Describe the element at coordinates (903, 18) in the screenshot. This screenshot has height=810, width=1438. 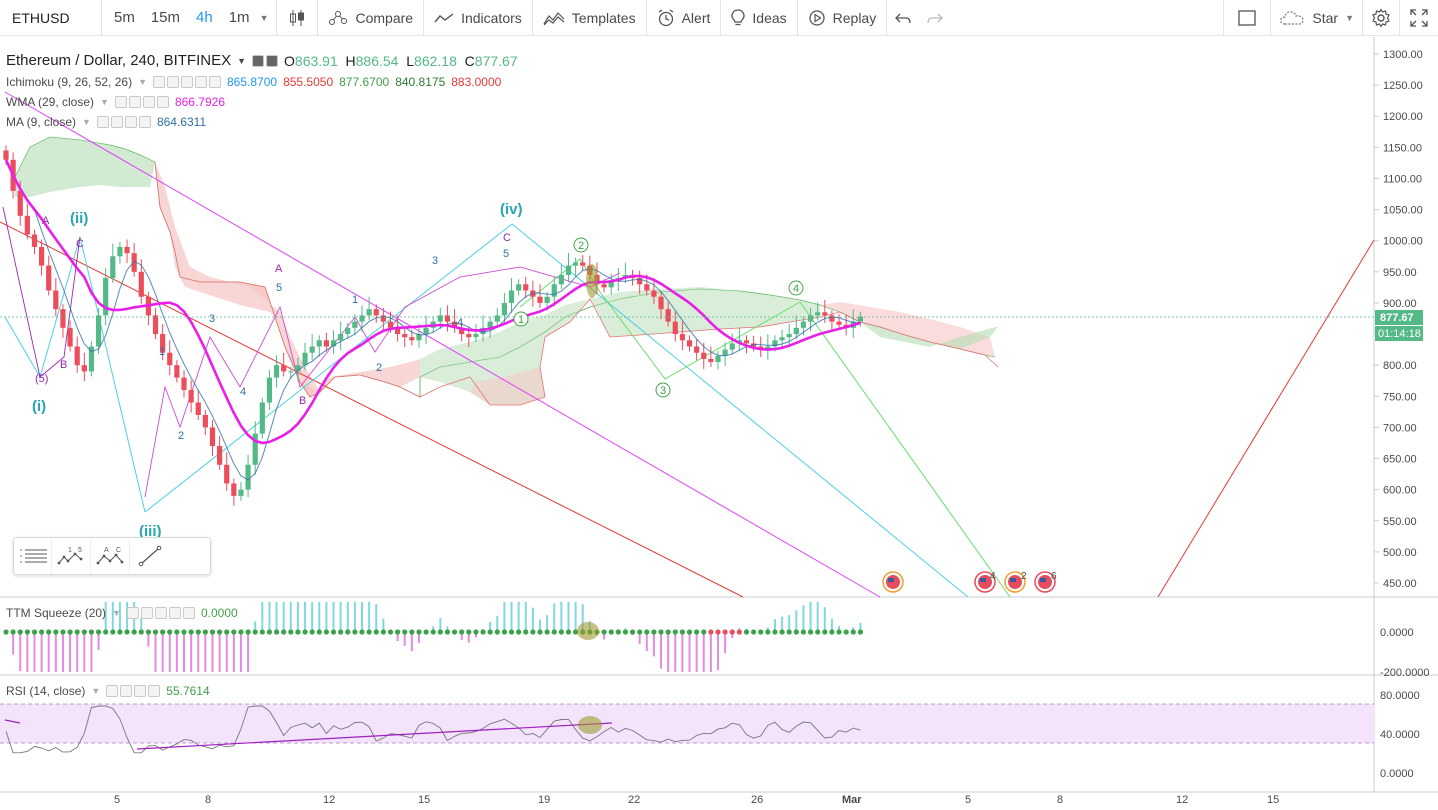
I see `undo-button` at that location.